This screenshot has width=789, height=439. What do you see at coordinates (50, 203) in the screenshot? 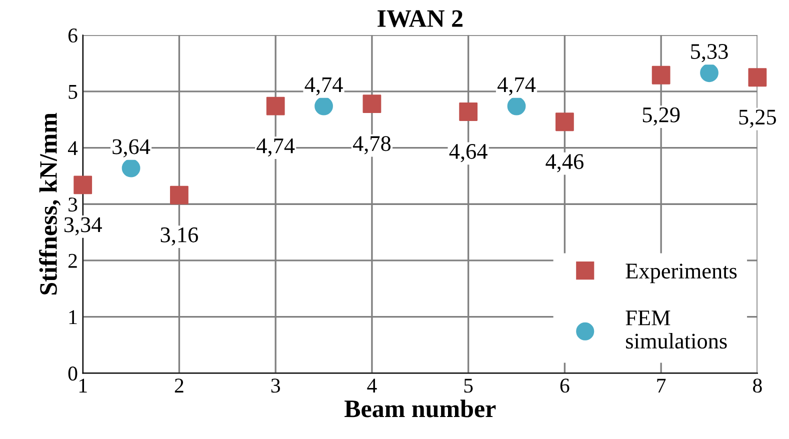
I see `y-axis-title: Stiffness, kN/mm` at bounding box center [50, 203].